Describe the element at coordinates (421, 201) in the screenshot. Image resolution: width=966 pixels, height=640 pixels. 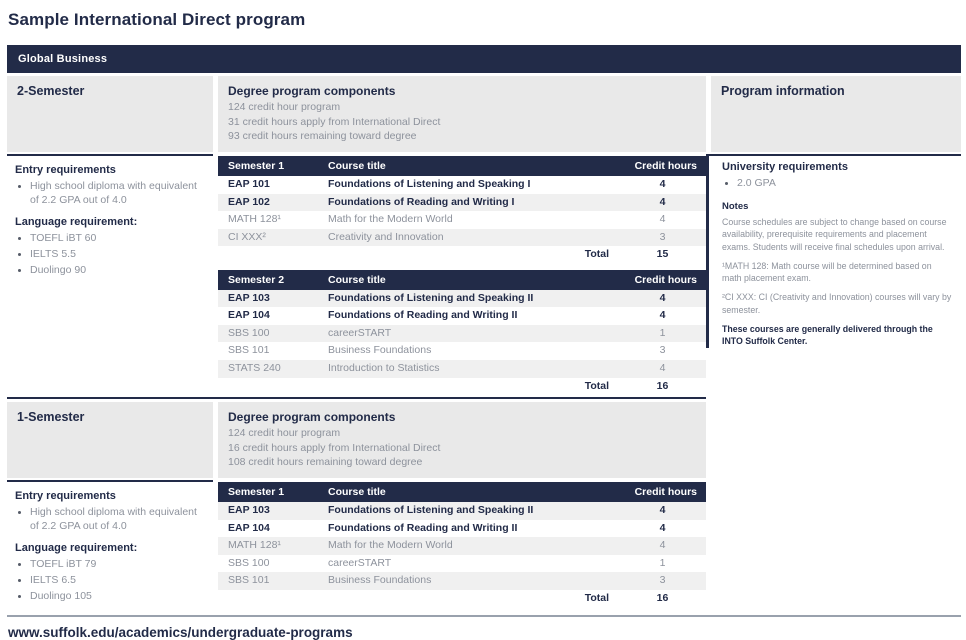
I see `course-title-cell: Foundations of Reading and Writing I` at that location.